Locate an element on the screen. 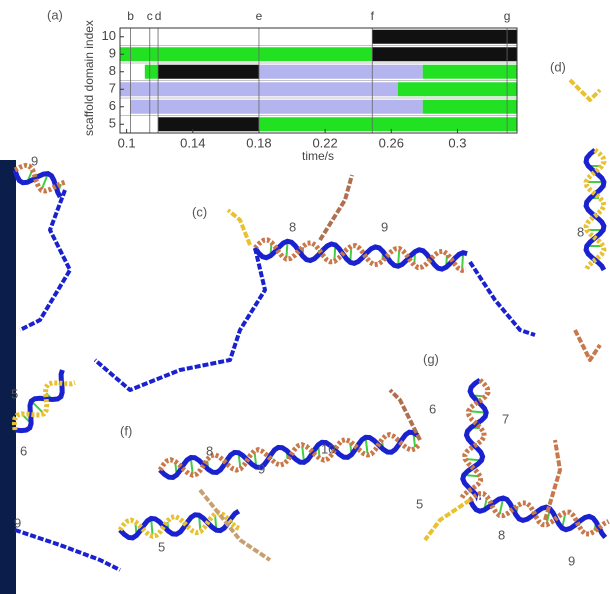  x-tick-label: 0.14 is located at coordinates (192, 142).